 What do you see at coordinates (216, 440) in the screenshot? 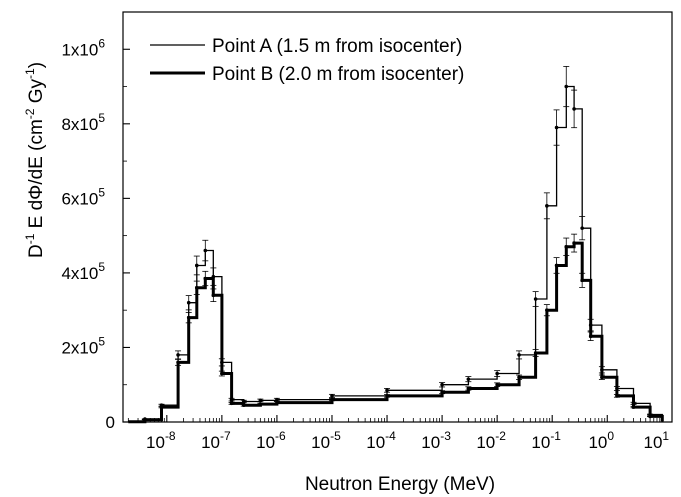
I see `x-tick-label: 10⁻⁷` at bounding box center [216, 440].